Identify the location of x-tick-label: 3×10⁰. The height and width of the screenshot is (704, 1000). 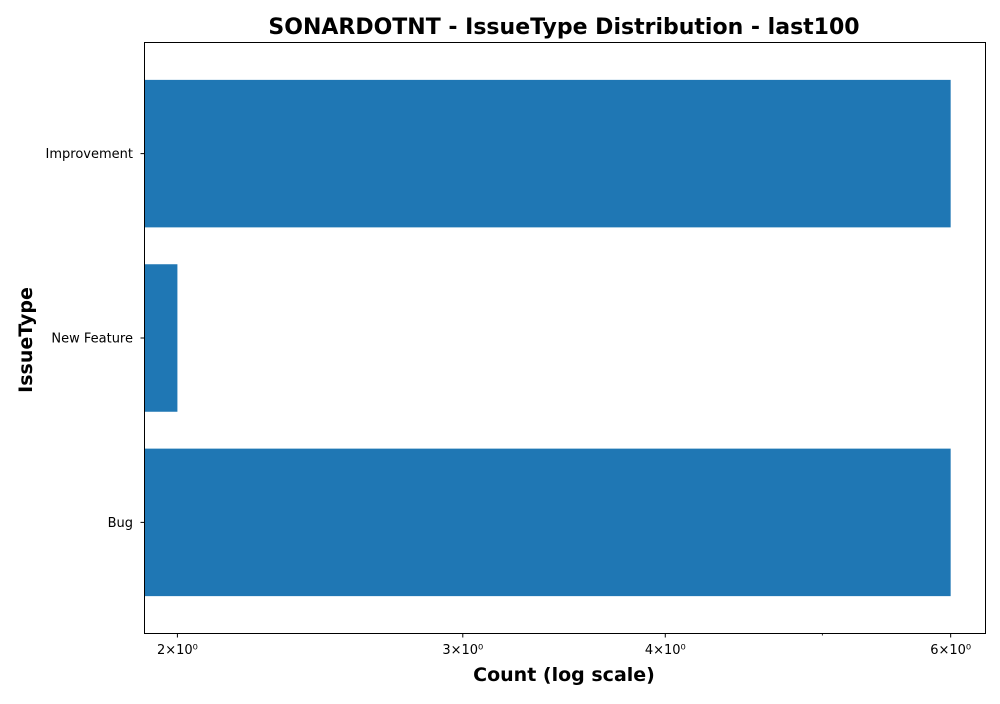
(462, 650).